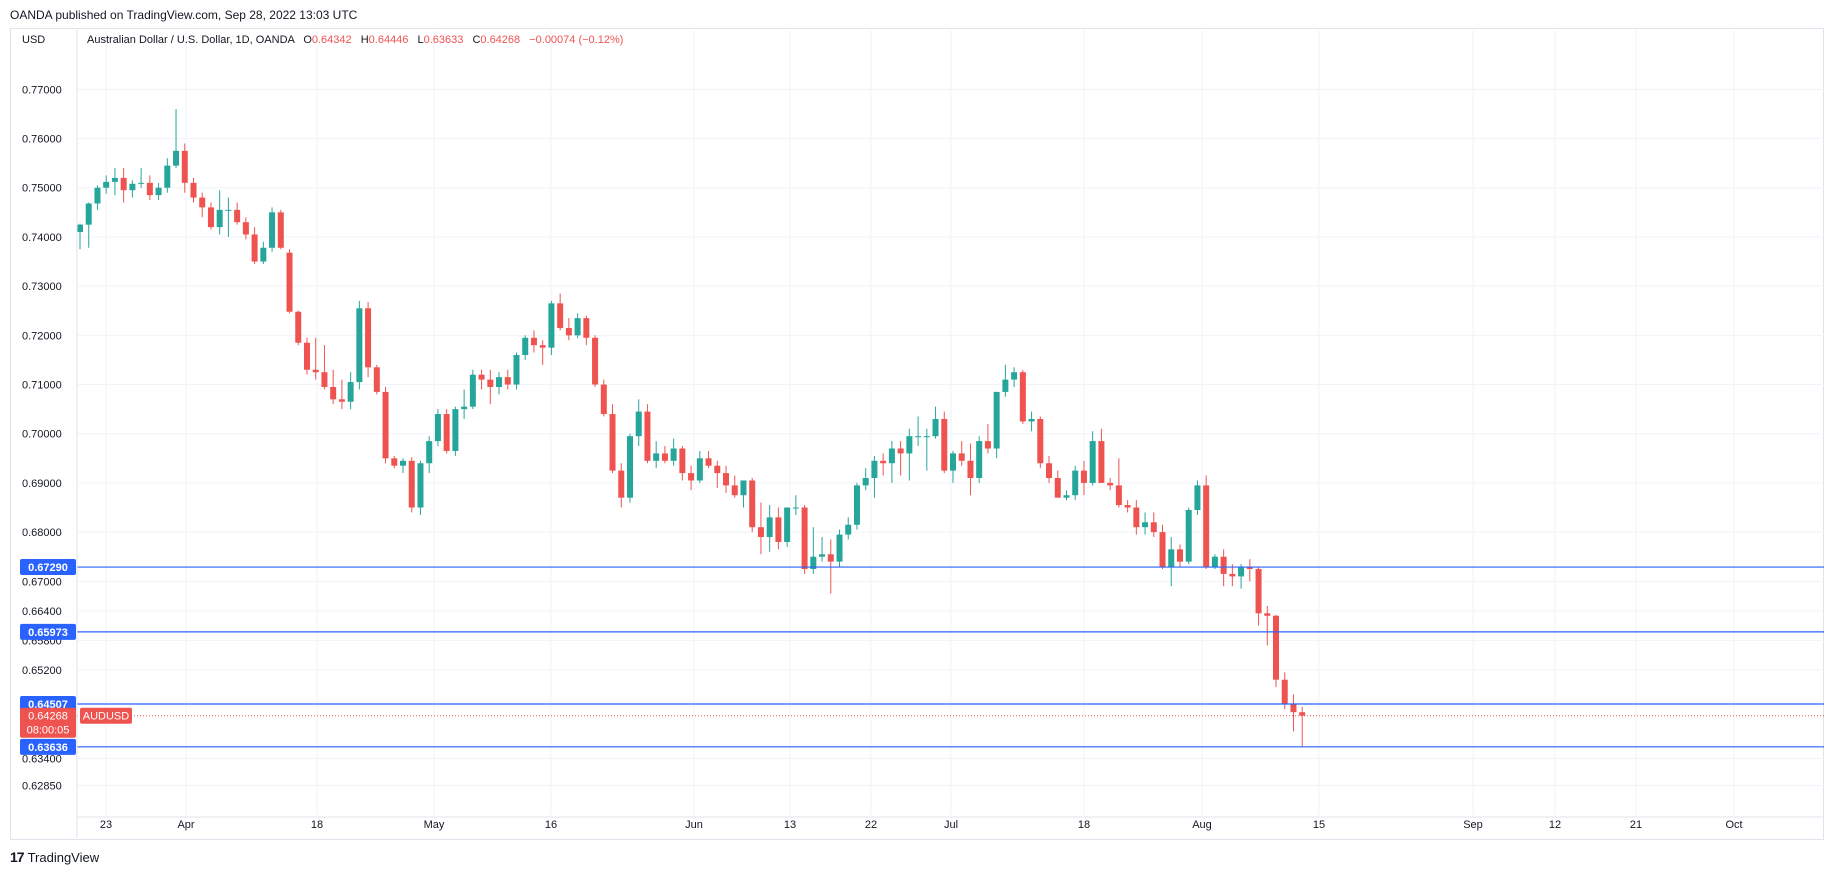 The height and width of the screenshot is (875, 1834). Describe the element at coordinates (790, 825) in the screenshot. I see `x-tick-label: 13` at that location.